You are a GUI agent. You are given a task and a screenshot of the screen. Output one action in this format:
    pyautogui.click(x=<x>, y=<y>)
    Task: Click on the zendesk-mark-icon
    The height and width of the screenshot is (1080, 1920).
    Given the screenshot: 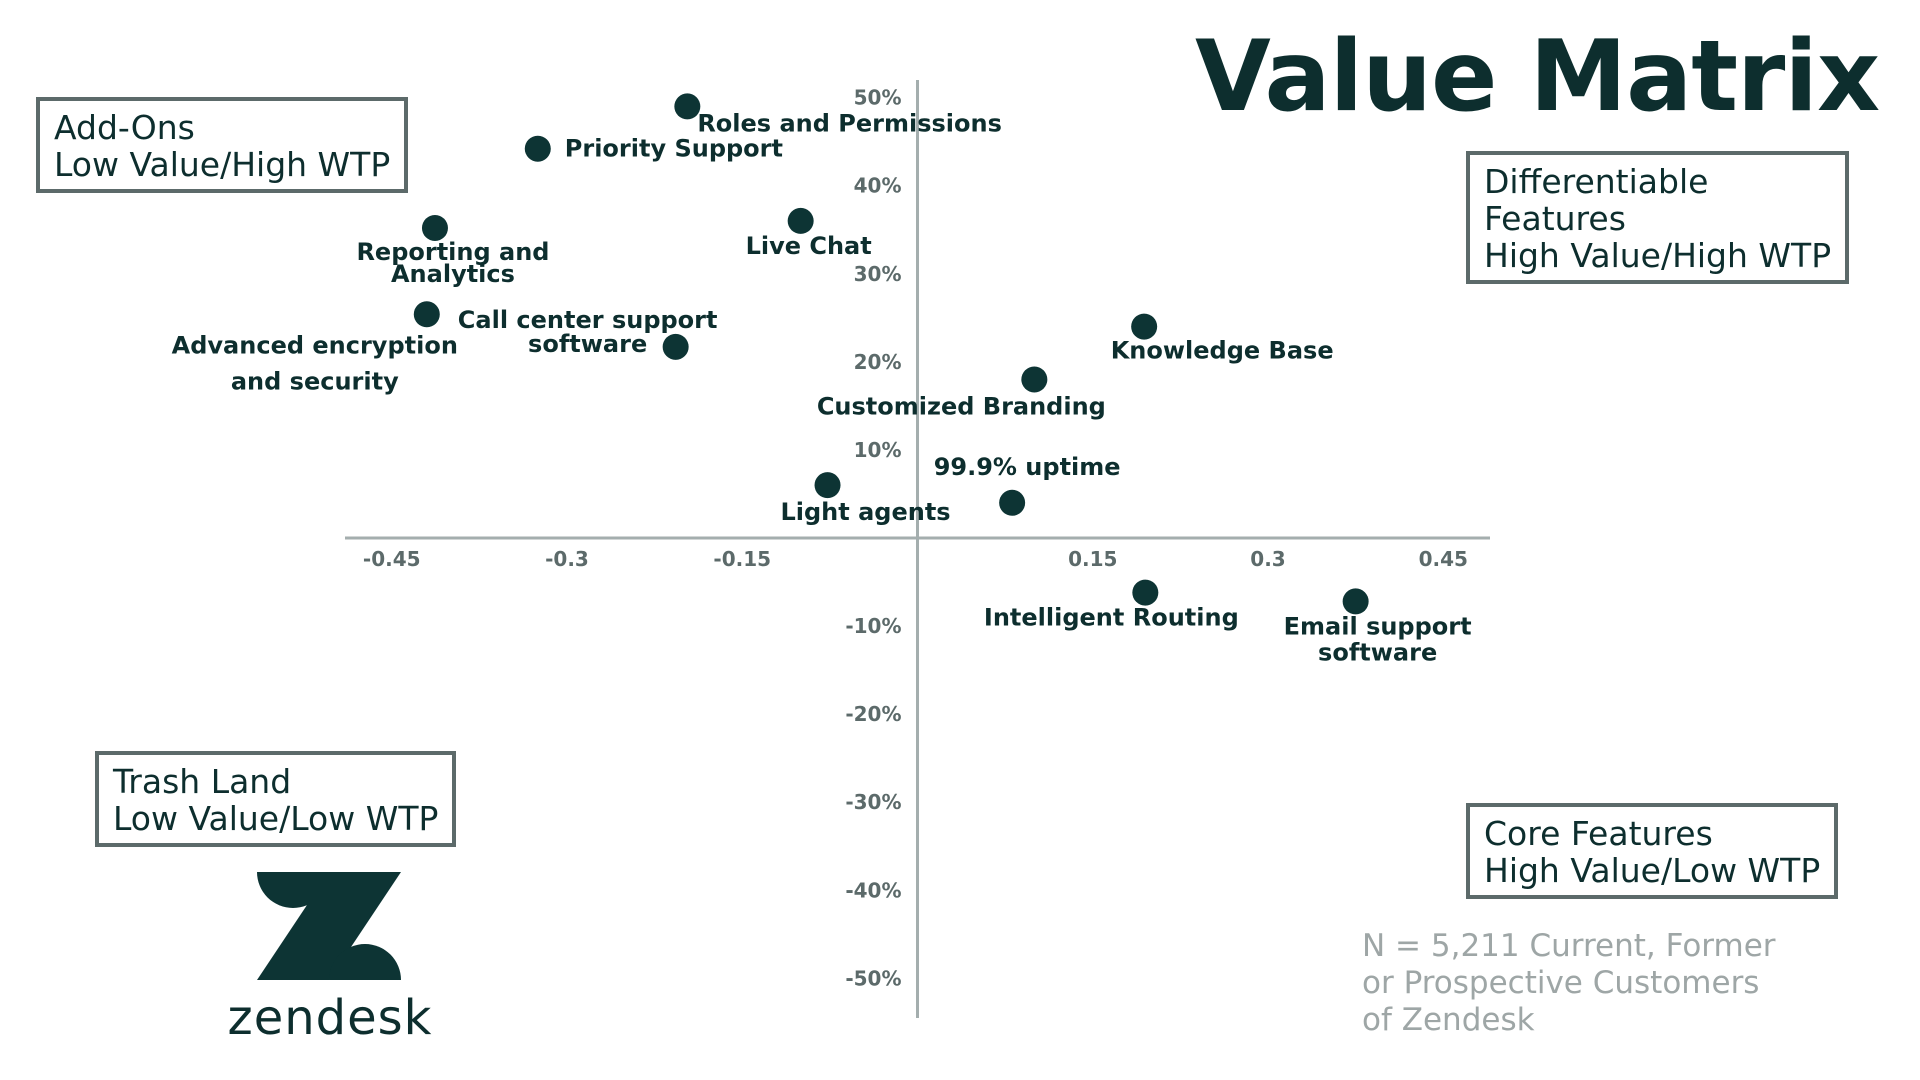 What is the action you would take?
    pyautogui.click(x=329, y=926)
    